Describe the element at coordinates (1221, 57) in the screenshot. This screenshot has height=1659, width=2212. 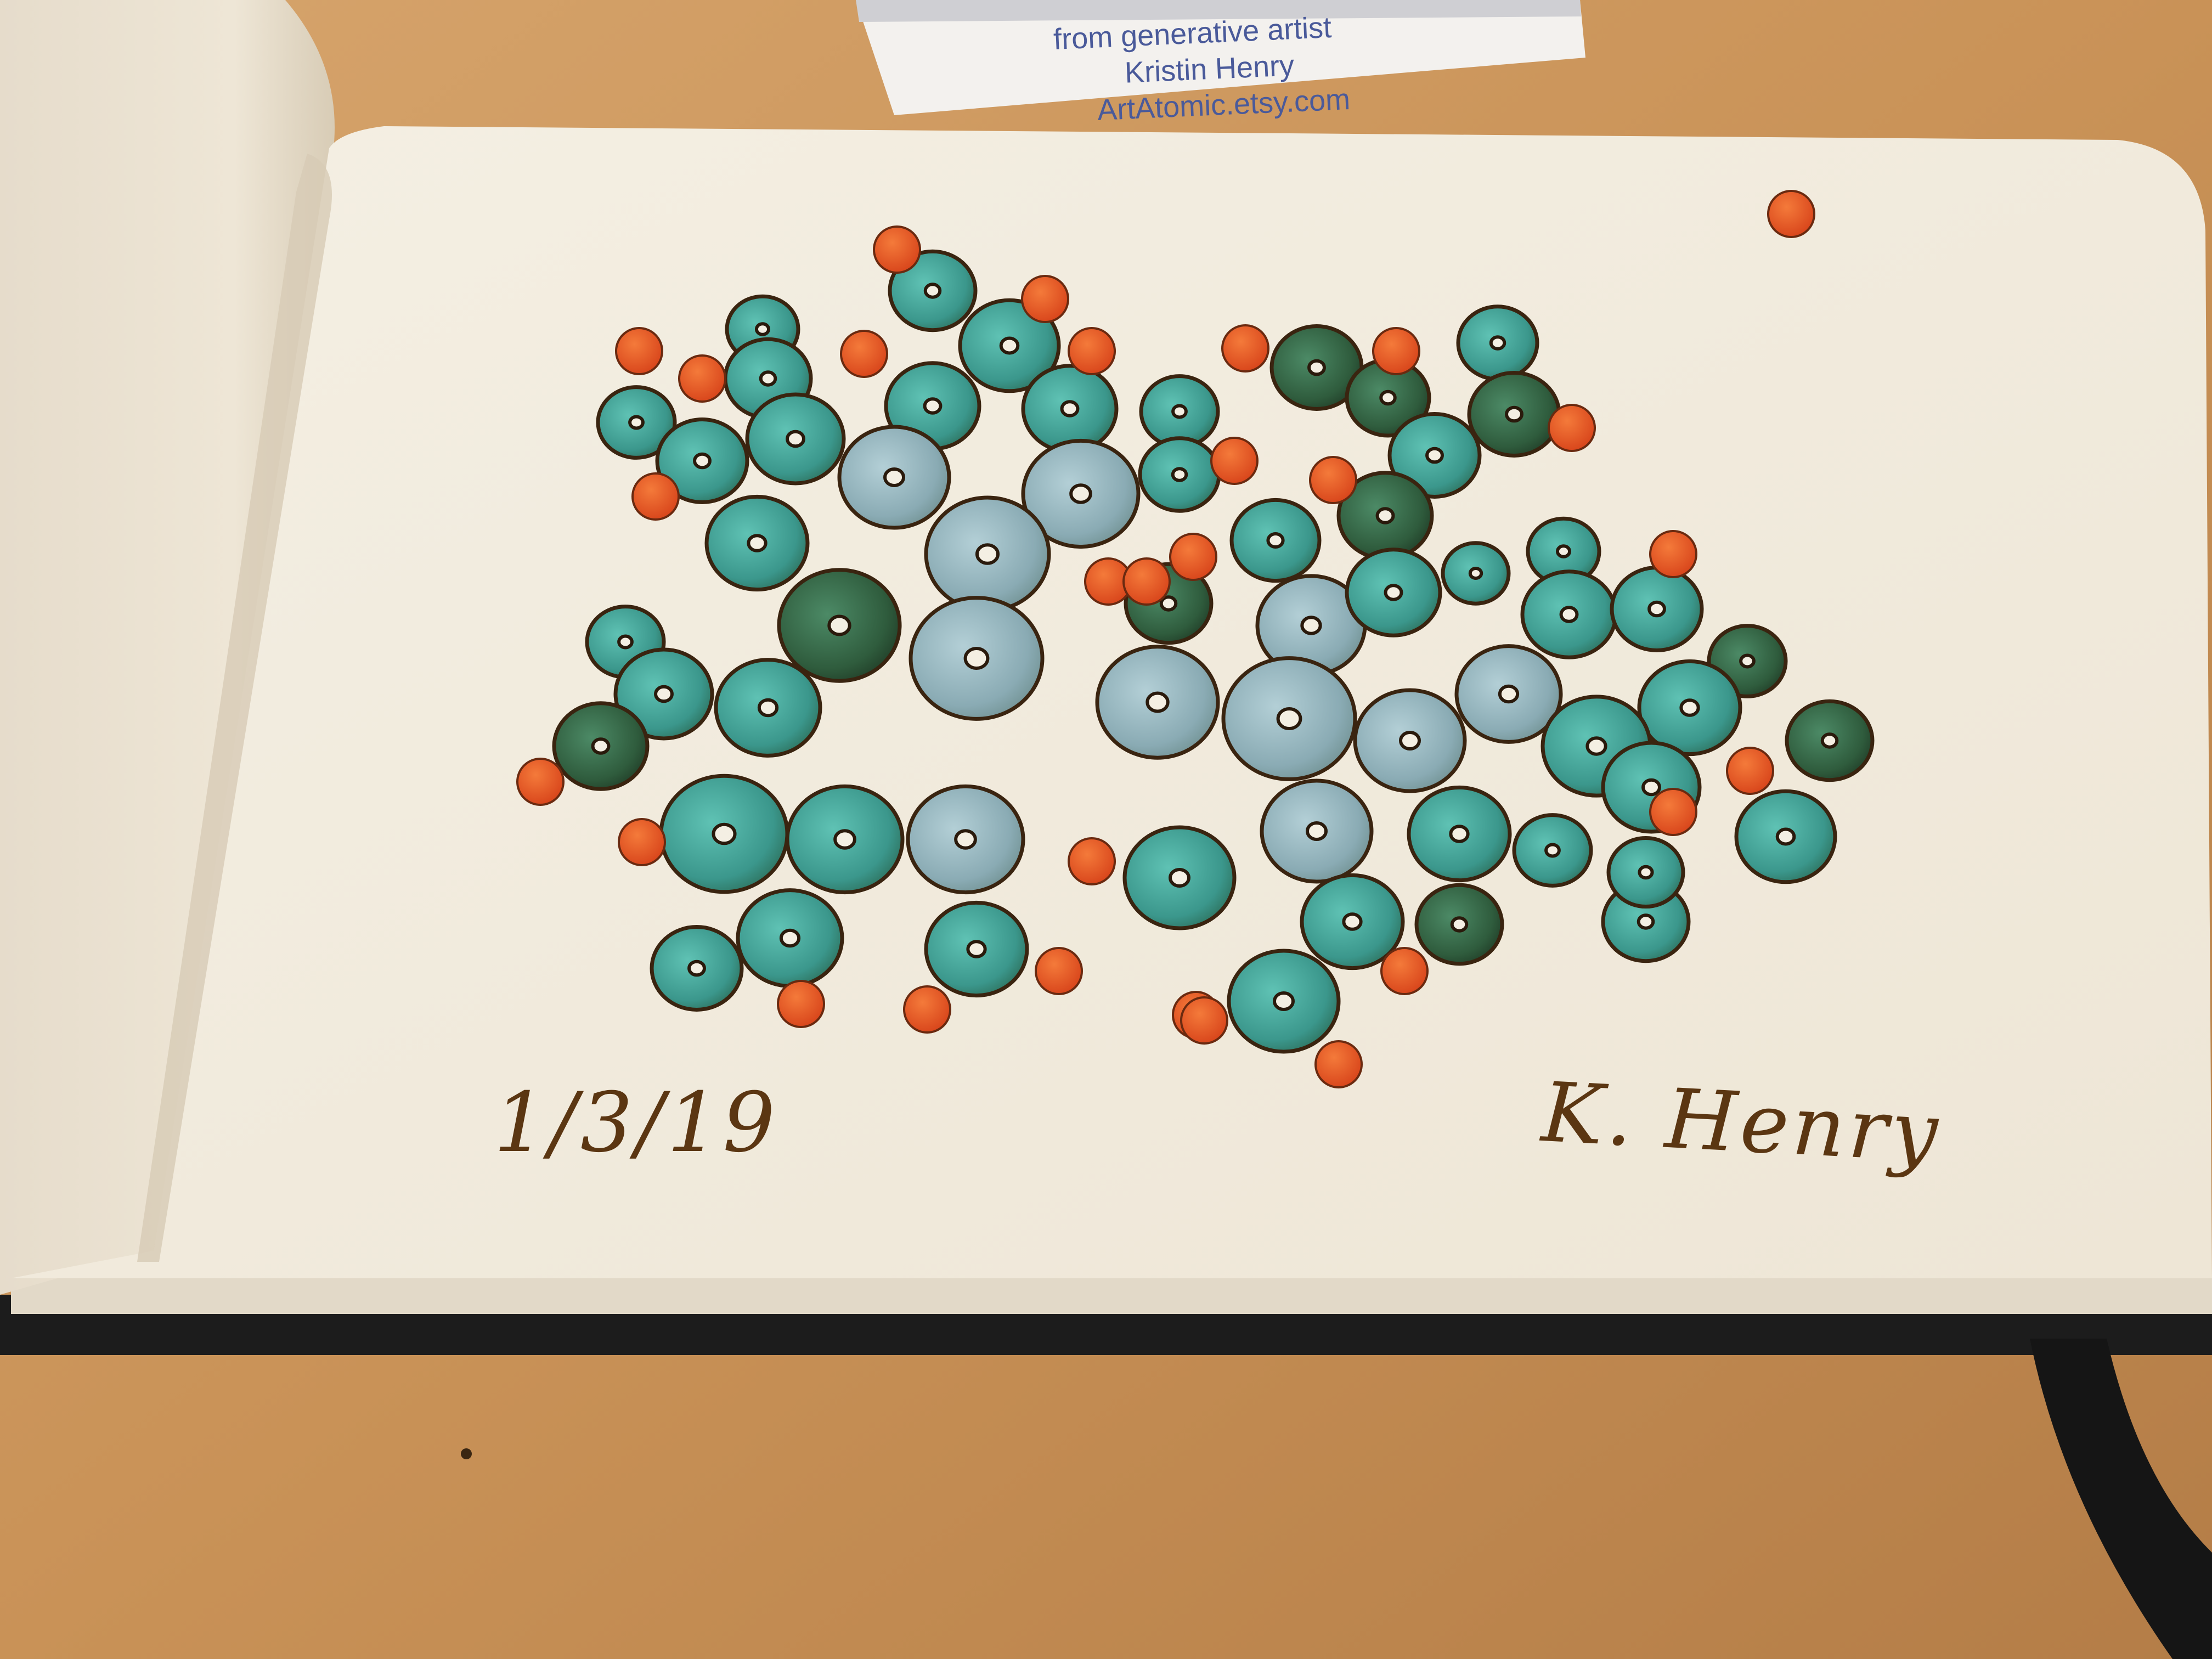
I see `business-card` at that location.